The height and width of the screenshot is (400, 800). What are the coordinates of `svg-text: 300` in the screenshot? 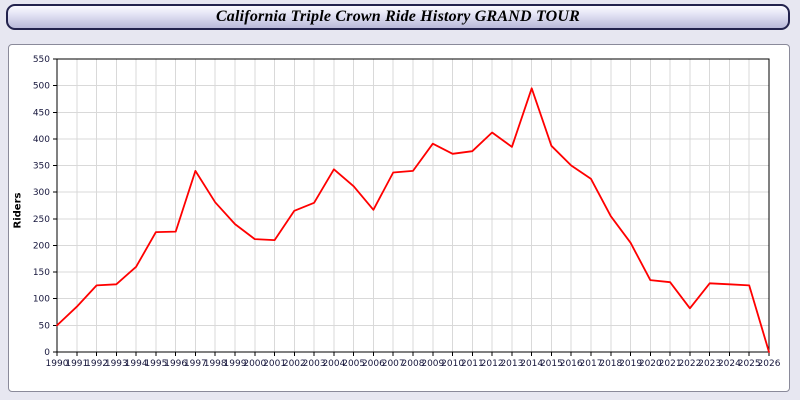 It's located at (41, 193).